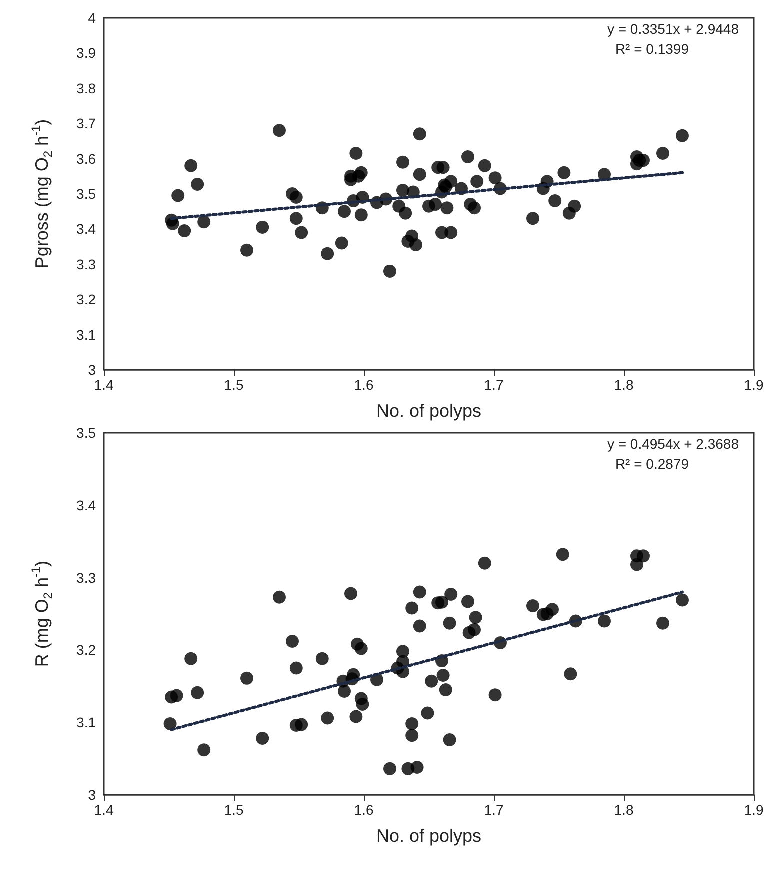 This screenshot has height=896, width=769. What do you see at coordinates (652, 49) in the screenshot?
I see `annotation: R² = 0.1399` at bounding box center [652, 49].